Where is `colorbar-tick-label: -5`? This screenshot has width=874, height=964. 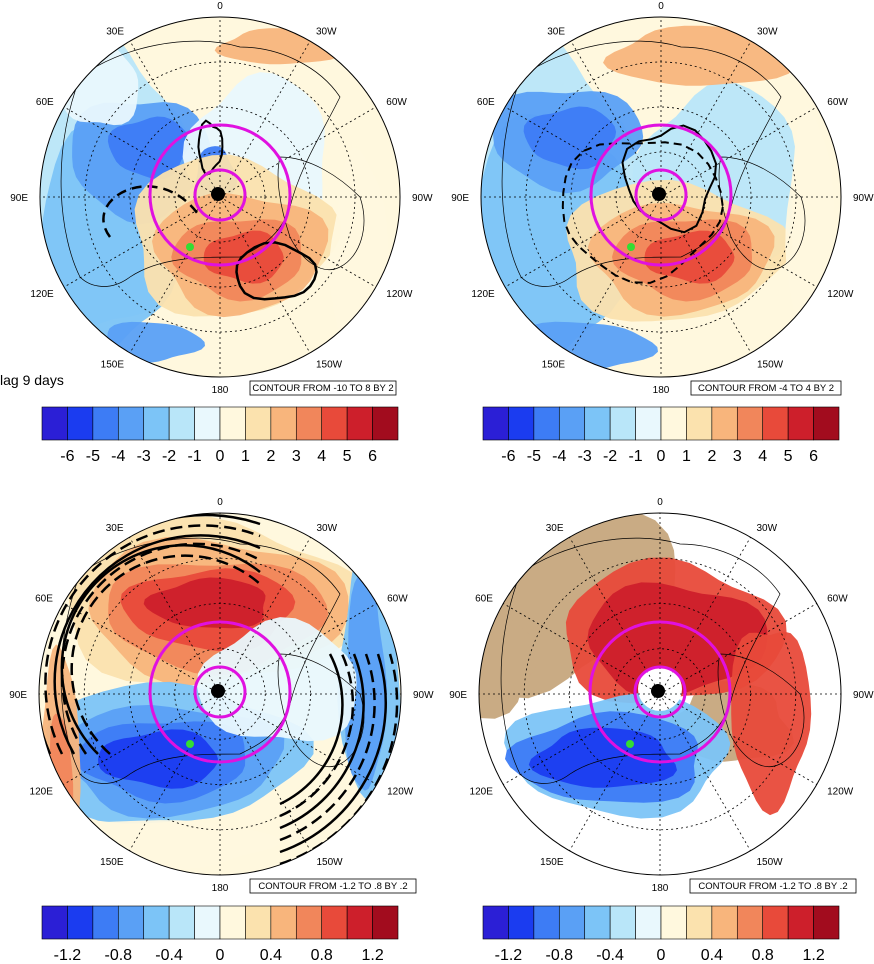
colorbar-tick-label: -5 is located at coordinates (93, 456).